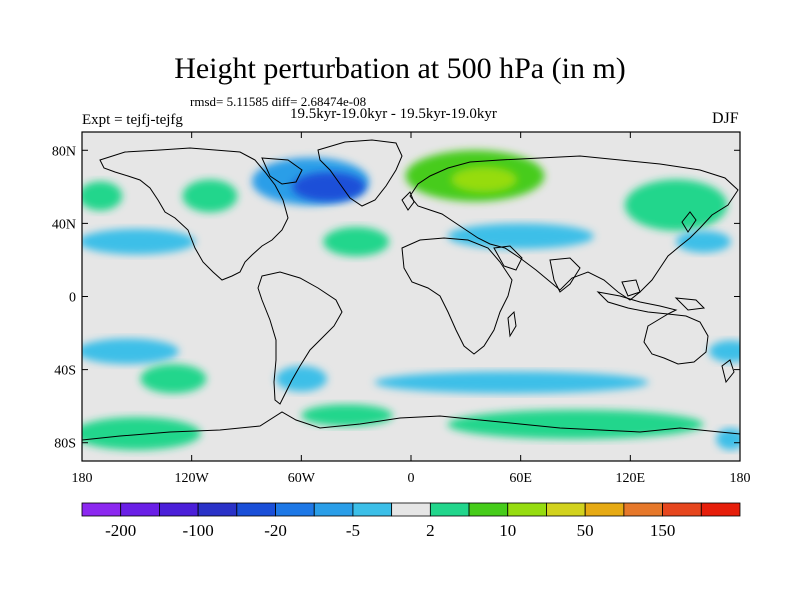  What do you see at coordinates (356, 242) in the screenshot?
I see `contour-atlantic-high` at bounding box center [356, 242].